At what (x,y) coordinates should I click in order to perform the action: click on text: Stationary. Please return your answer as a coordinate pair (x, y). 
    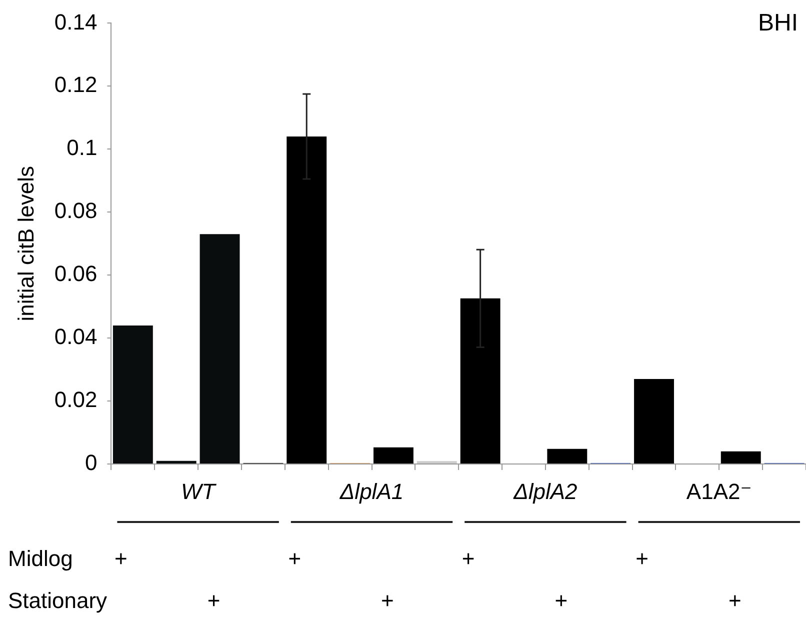
    Looking at the image, I should click on (58, 601).